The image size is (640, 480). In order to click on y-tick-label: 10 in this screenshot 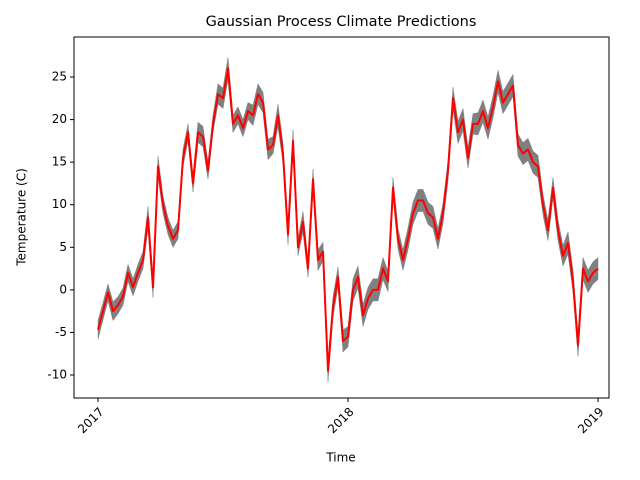, I will do `click(59, 204)`.